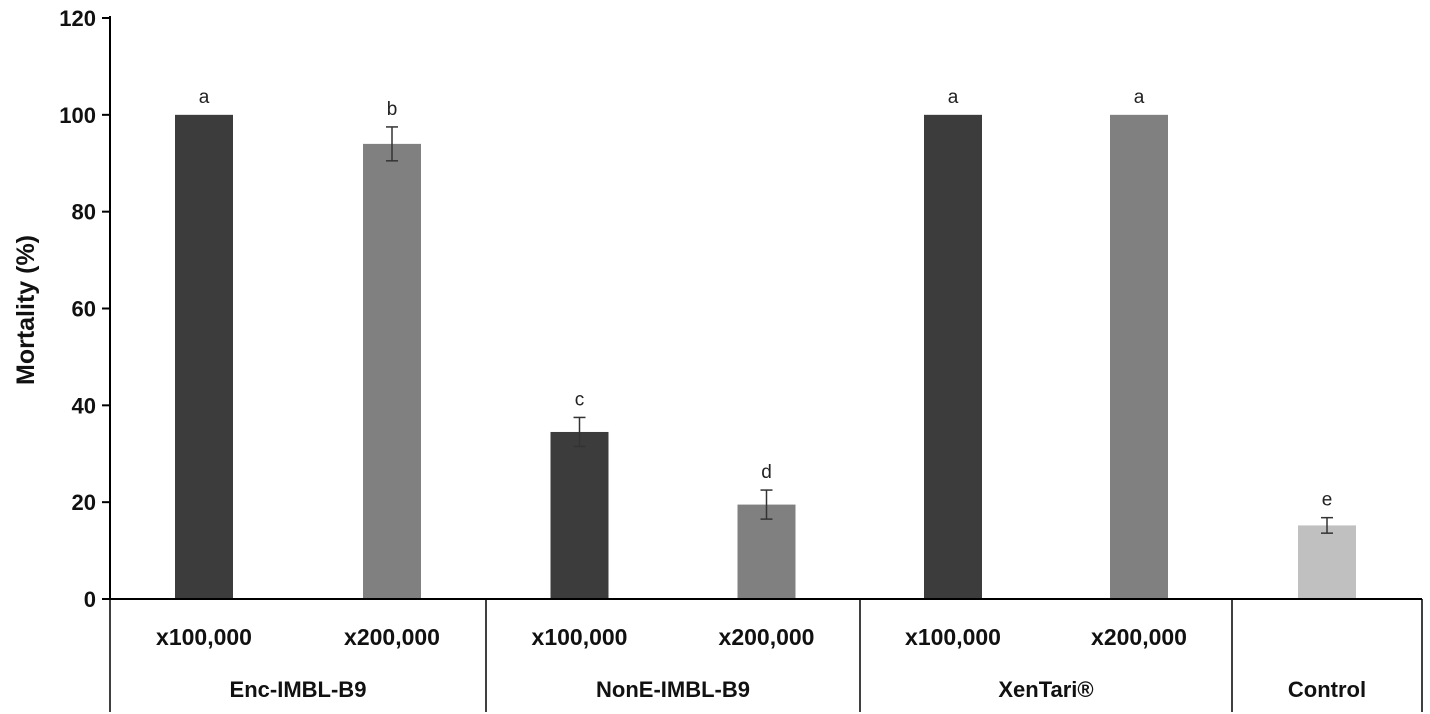 This screenshot has height=714, width=1430. I want to click on y-tick-label: 20, so click(84, 502).